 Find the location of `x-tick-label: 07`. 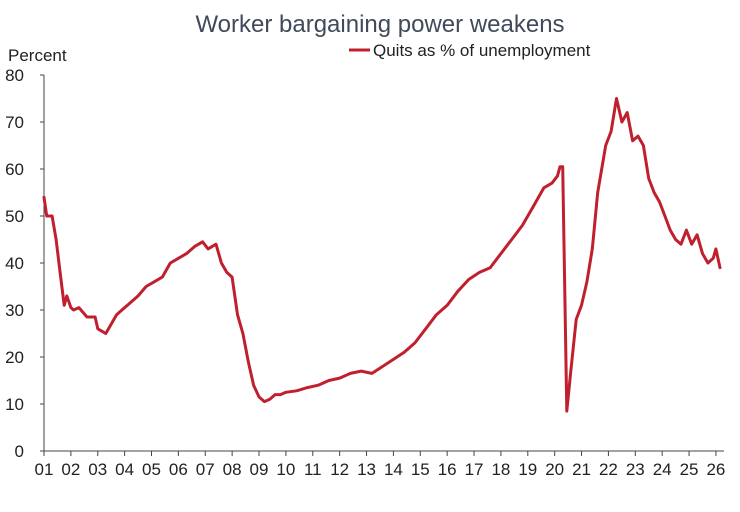

x-tick-label: 07 is located at coordinates (205, 469).